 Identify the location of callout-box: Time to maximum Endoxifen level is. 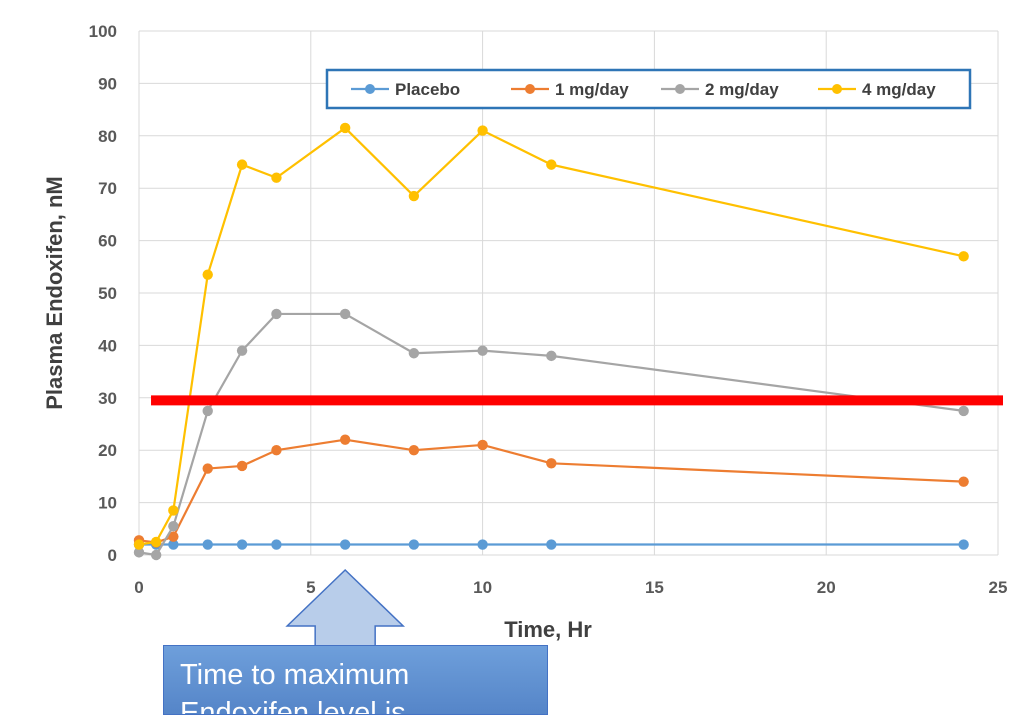
(355, 680).